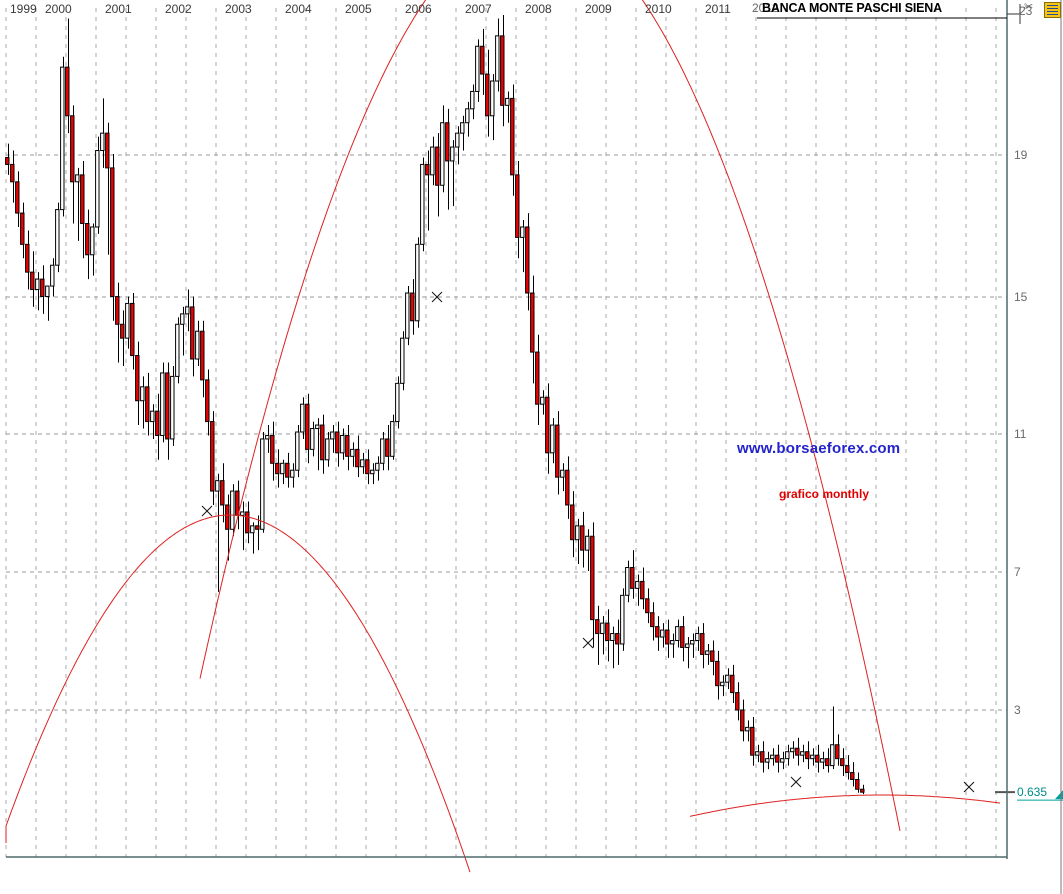 The height and width of the screenshot is (894, 1063). I want to click on watermark-subtitle: grafico monthly, so click(824, 494).